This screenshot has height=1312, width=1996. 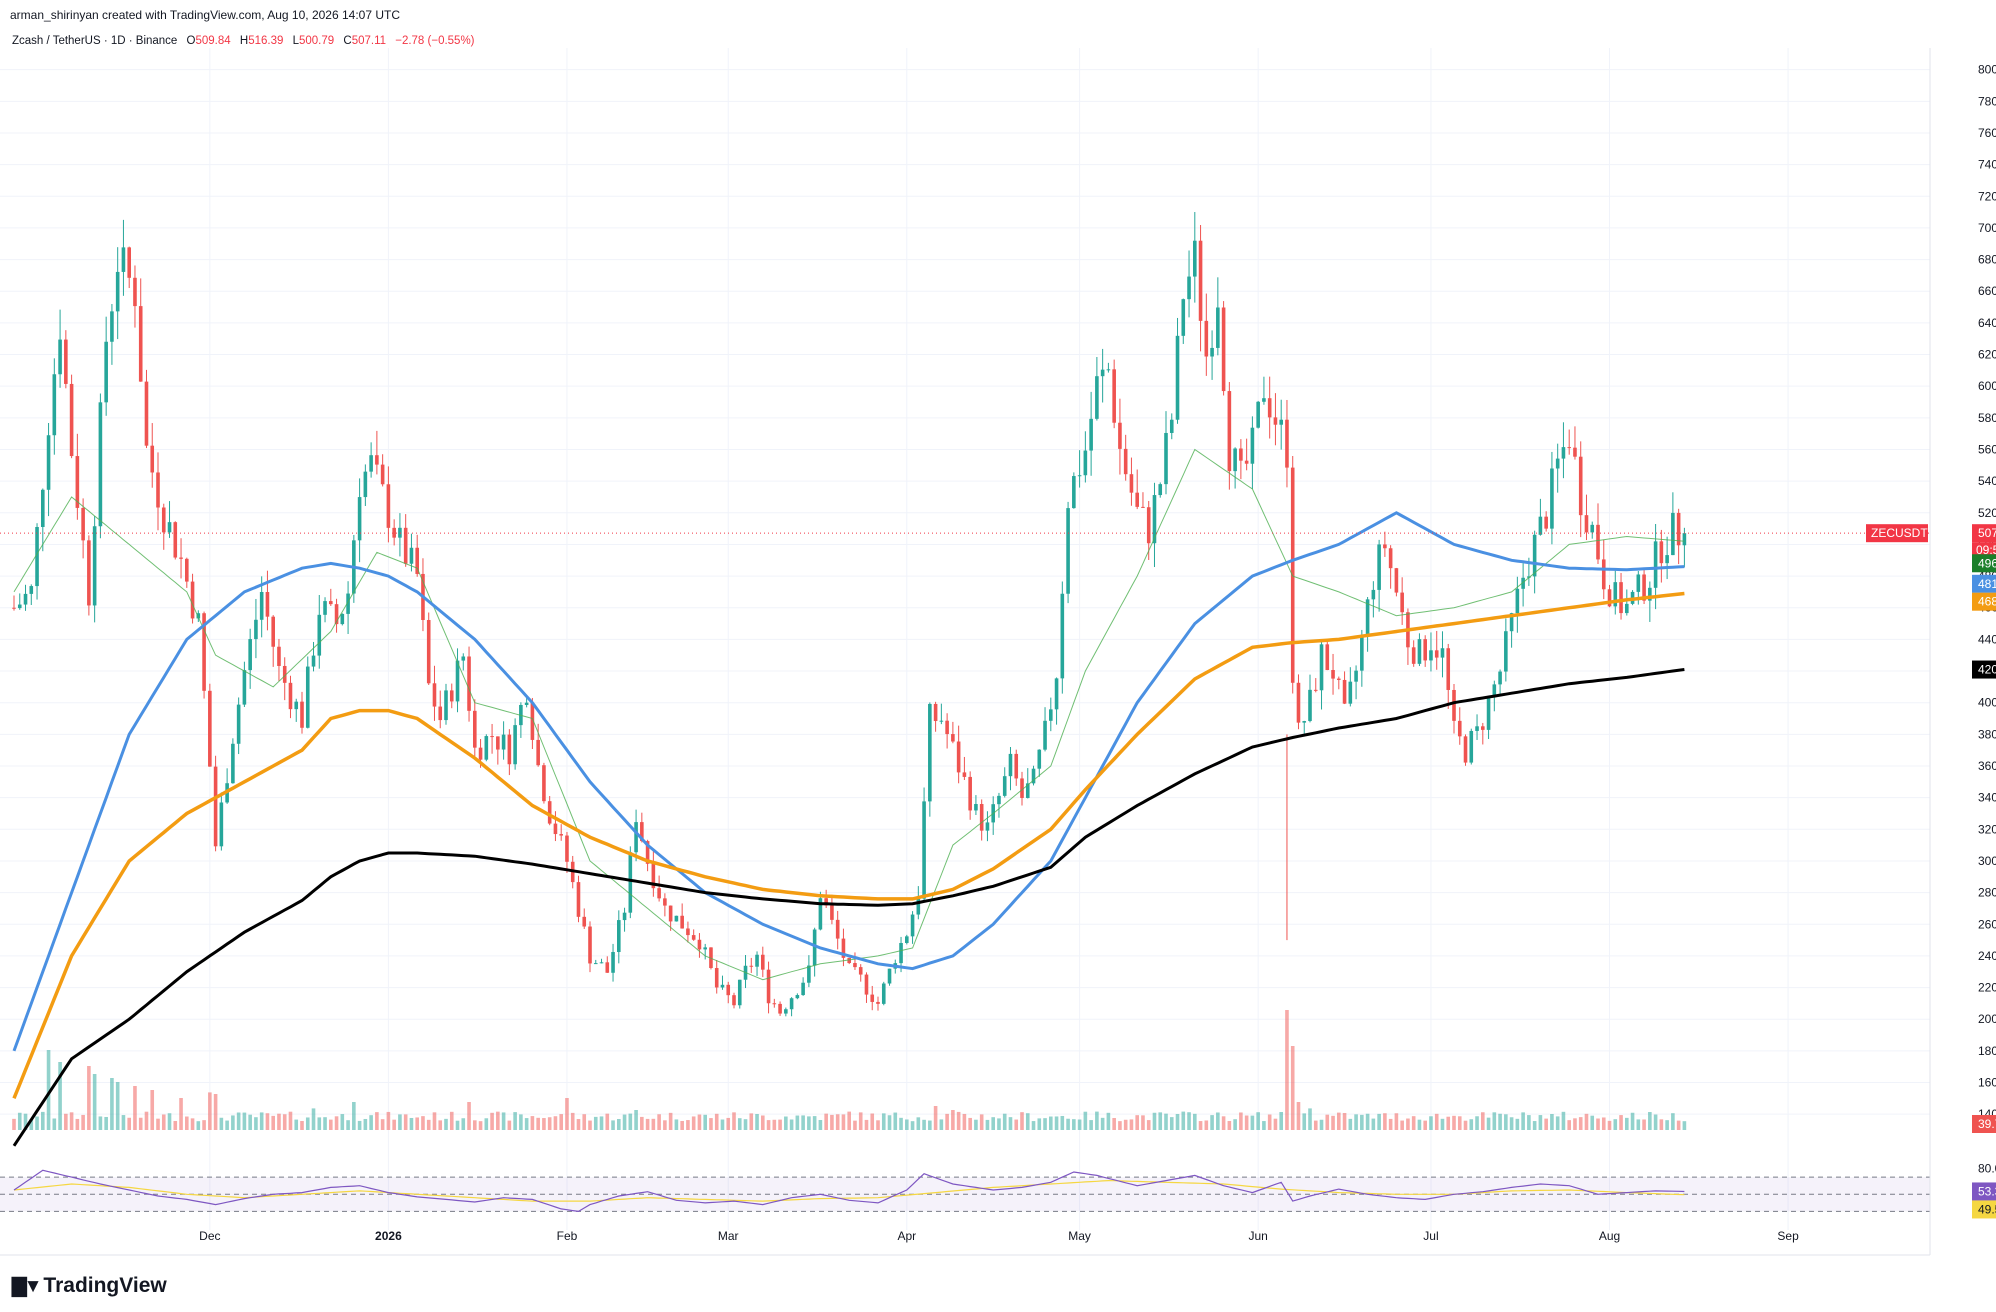 I want to click on y-tick-label: 300.00, so click(x=1987, y=861).